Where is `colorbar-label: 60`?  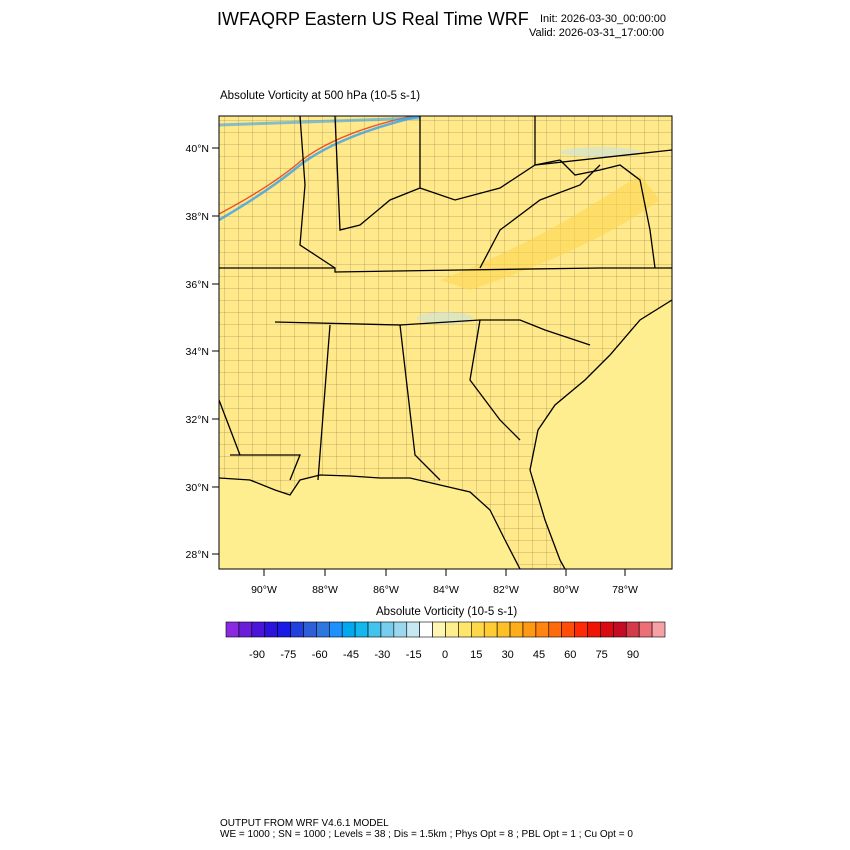
colorbar-label: 60 is located at coordinates (570, 655).